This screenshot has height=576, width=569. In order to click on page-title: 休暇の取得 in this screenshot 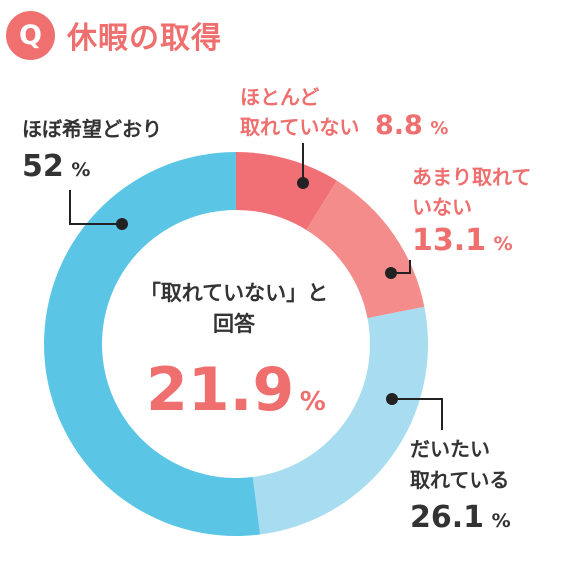, I will do `click(144, 38)`.